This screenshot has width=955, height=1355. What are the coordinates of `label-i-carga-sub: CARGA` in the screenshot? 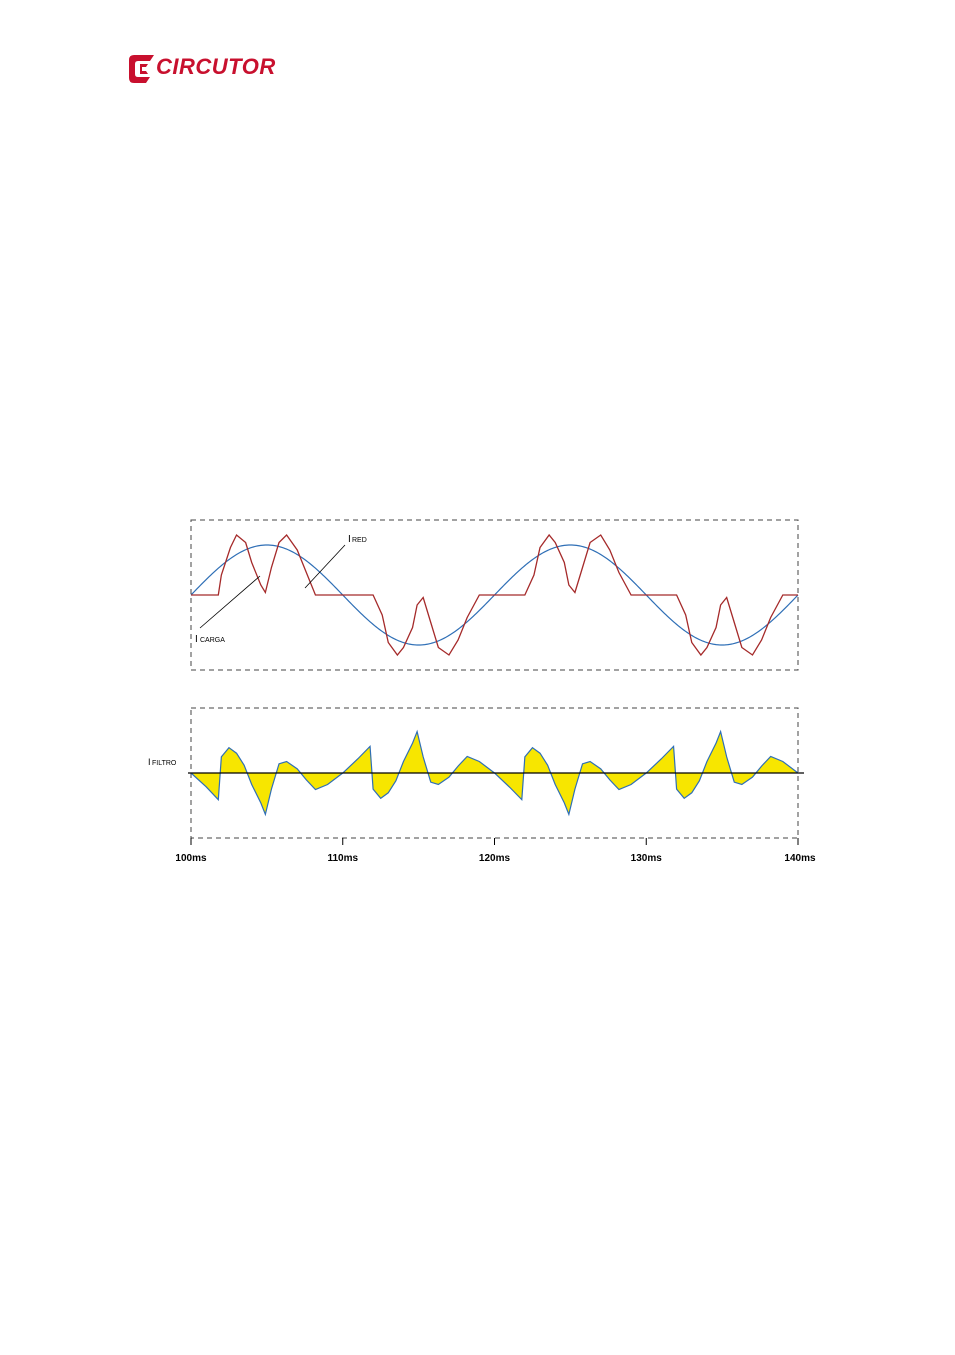 It's located at (212, 640).